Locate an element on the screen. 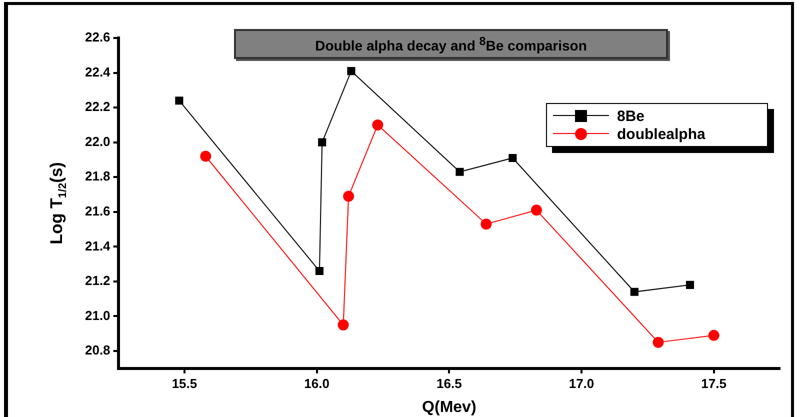 The width and height of the screenshot is (800, 417). legend-label: 8Be is located at coordinates (631, 116).